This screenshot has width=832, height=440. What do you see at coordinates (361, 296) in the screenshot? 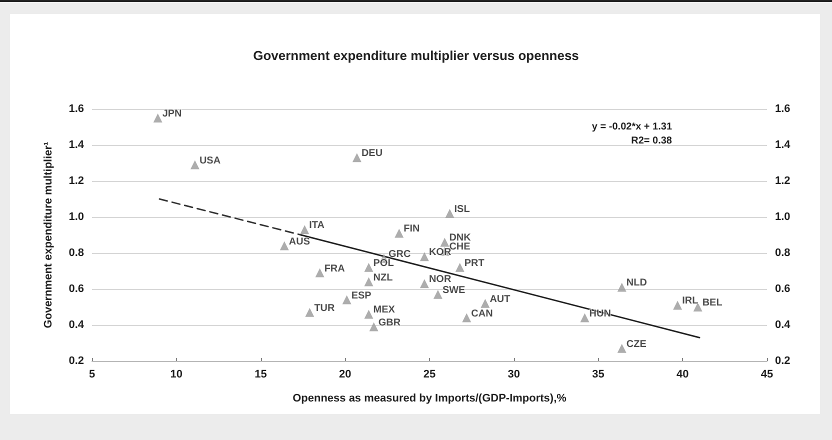
I see `series-label: ESP` at bounding box center [361, 296].